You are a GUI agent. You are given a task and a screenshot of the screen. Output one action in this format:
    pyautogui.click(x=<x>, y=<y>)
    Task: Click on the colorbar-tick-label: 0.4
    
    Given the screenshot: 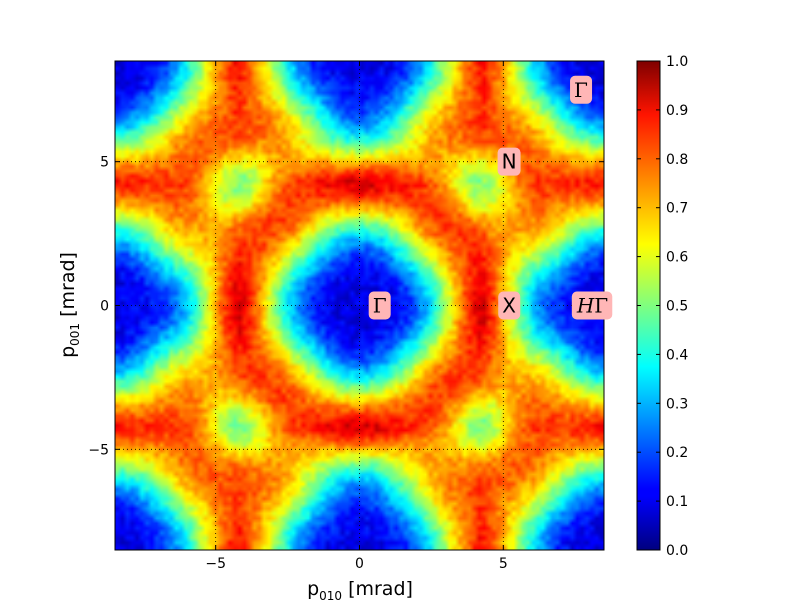 What is the action you would take?
    pyautogui.click(x=677, y=355)
    